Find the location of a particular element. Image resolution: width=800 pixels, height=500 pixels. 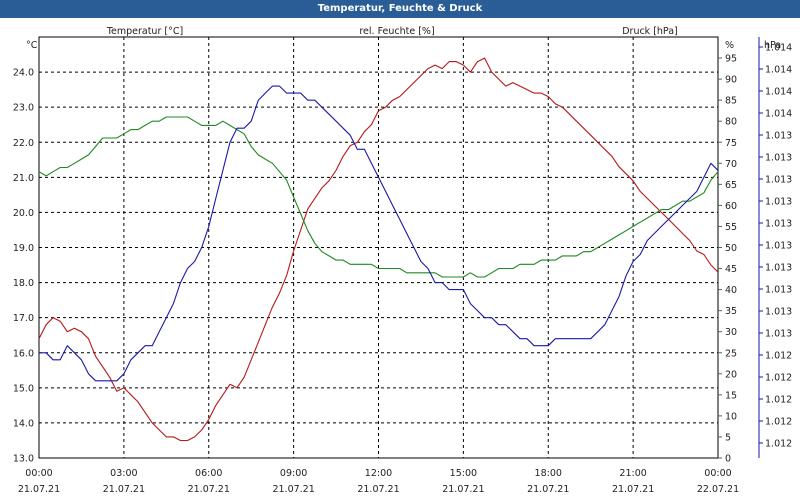

humidity-tick-label: 40 is located at coordinates (731, 290).